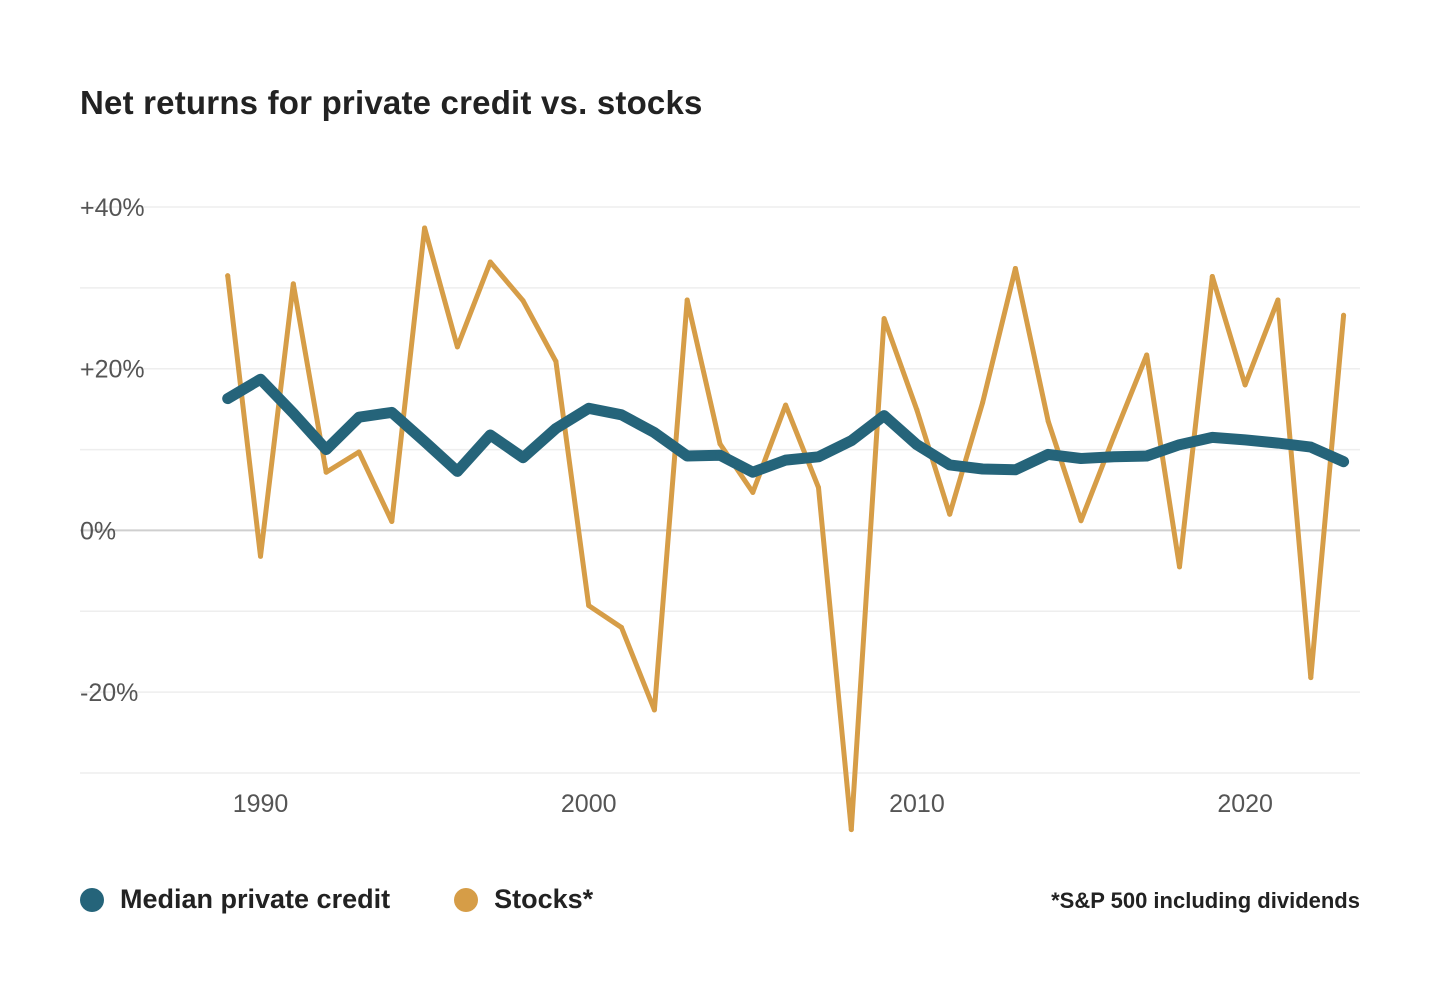 The width and height of the screenshot is (1440, 1000). I want to click on point-stocks-2016, so click(1114, 437).